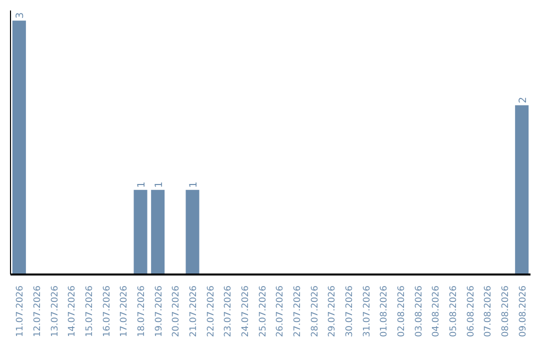 This screenshot has height=340, width=540. I want to click on x-tick-label: 31.07.2026, so click(367, 311).